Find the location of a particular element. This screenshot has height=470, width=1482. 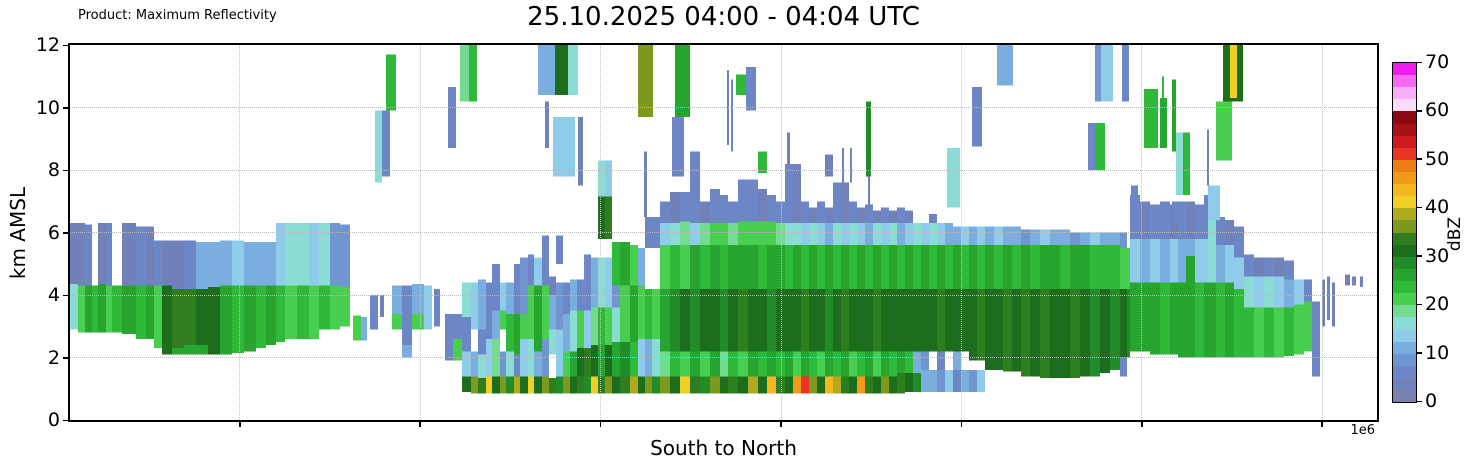

x-axis-offset-label: 1e6 is located at coordinates (1362, 430).